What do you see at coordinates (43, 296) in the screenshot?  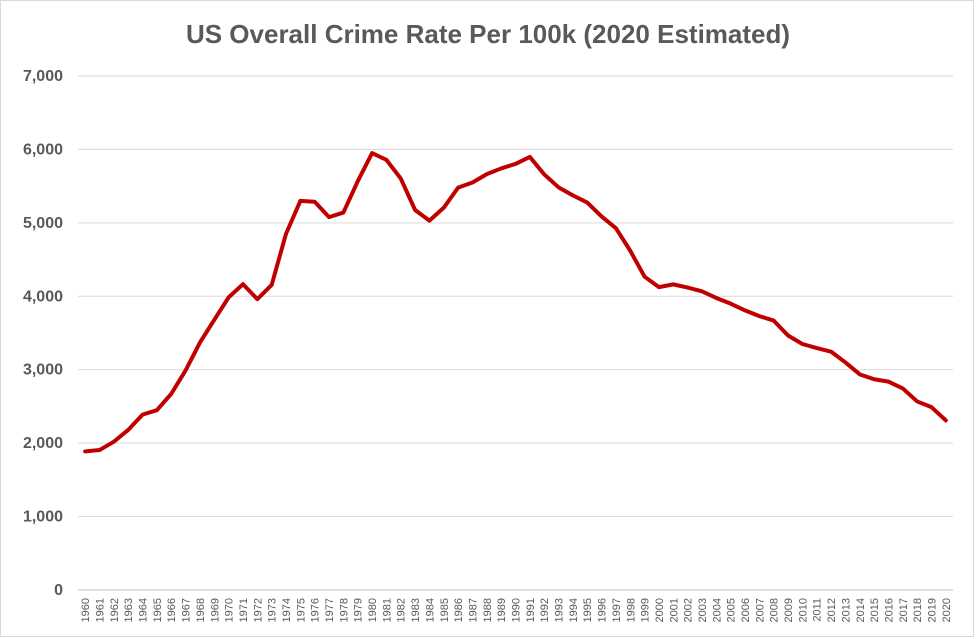 I see `y-tick-label: 4,000` at bounding box center [43, 296].